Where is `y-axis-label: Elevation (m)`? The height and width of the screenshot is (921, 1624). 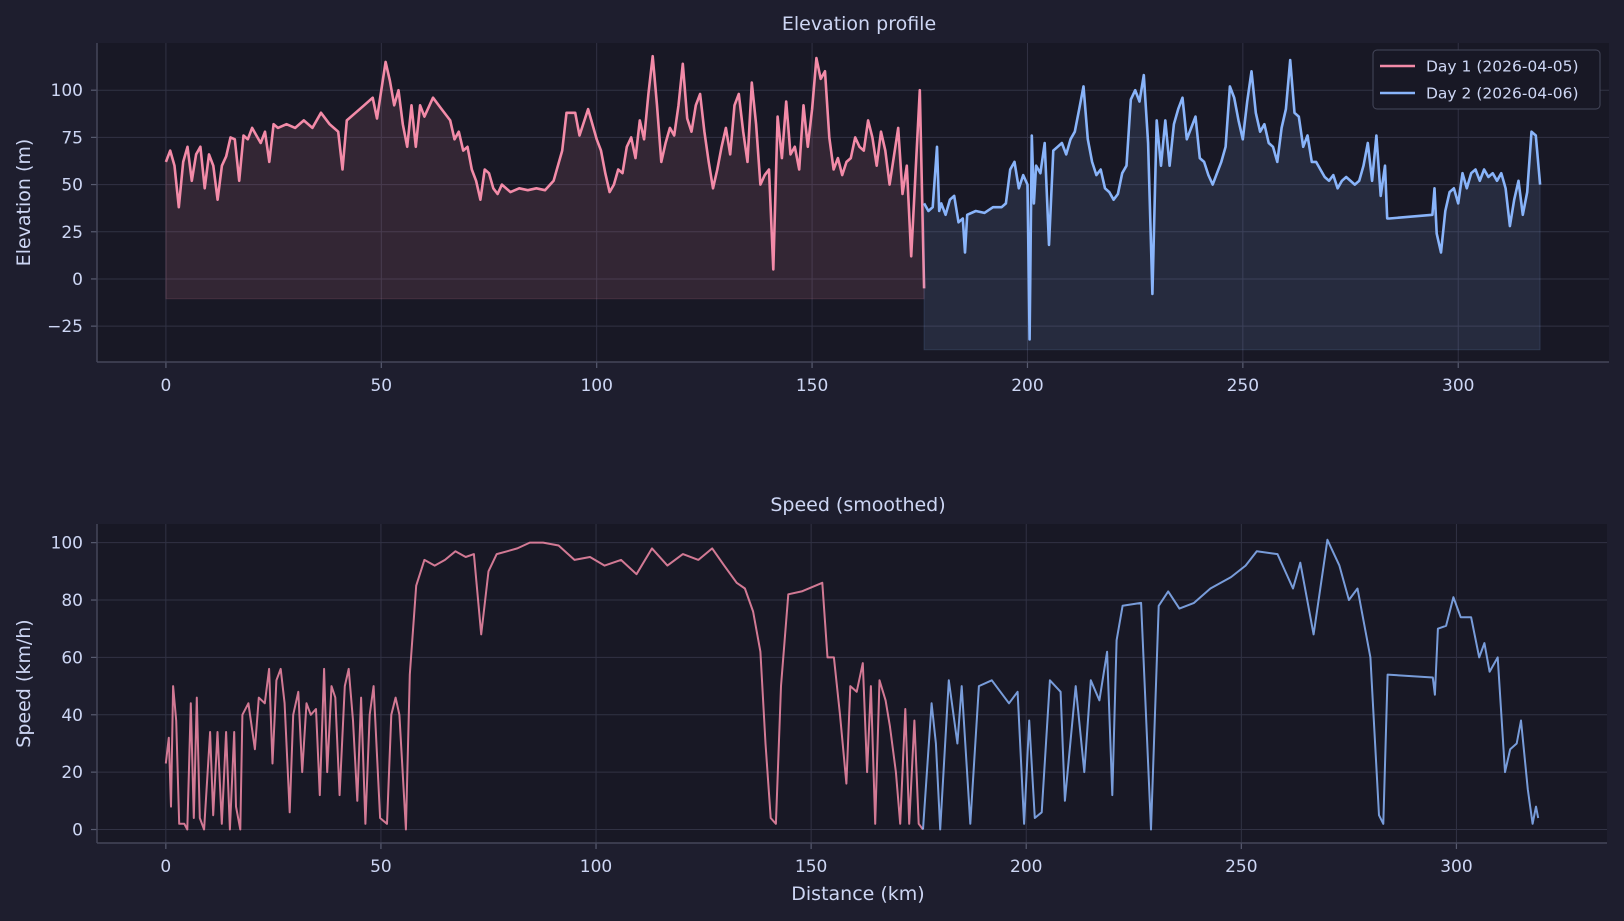 y-axis-label: Elevation (m) is located at coordinates (24, 203).